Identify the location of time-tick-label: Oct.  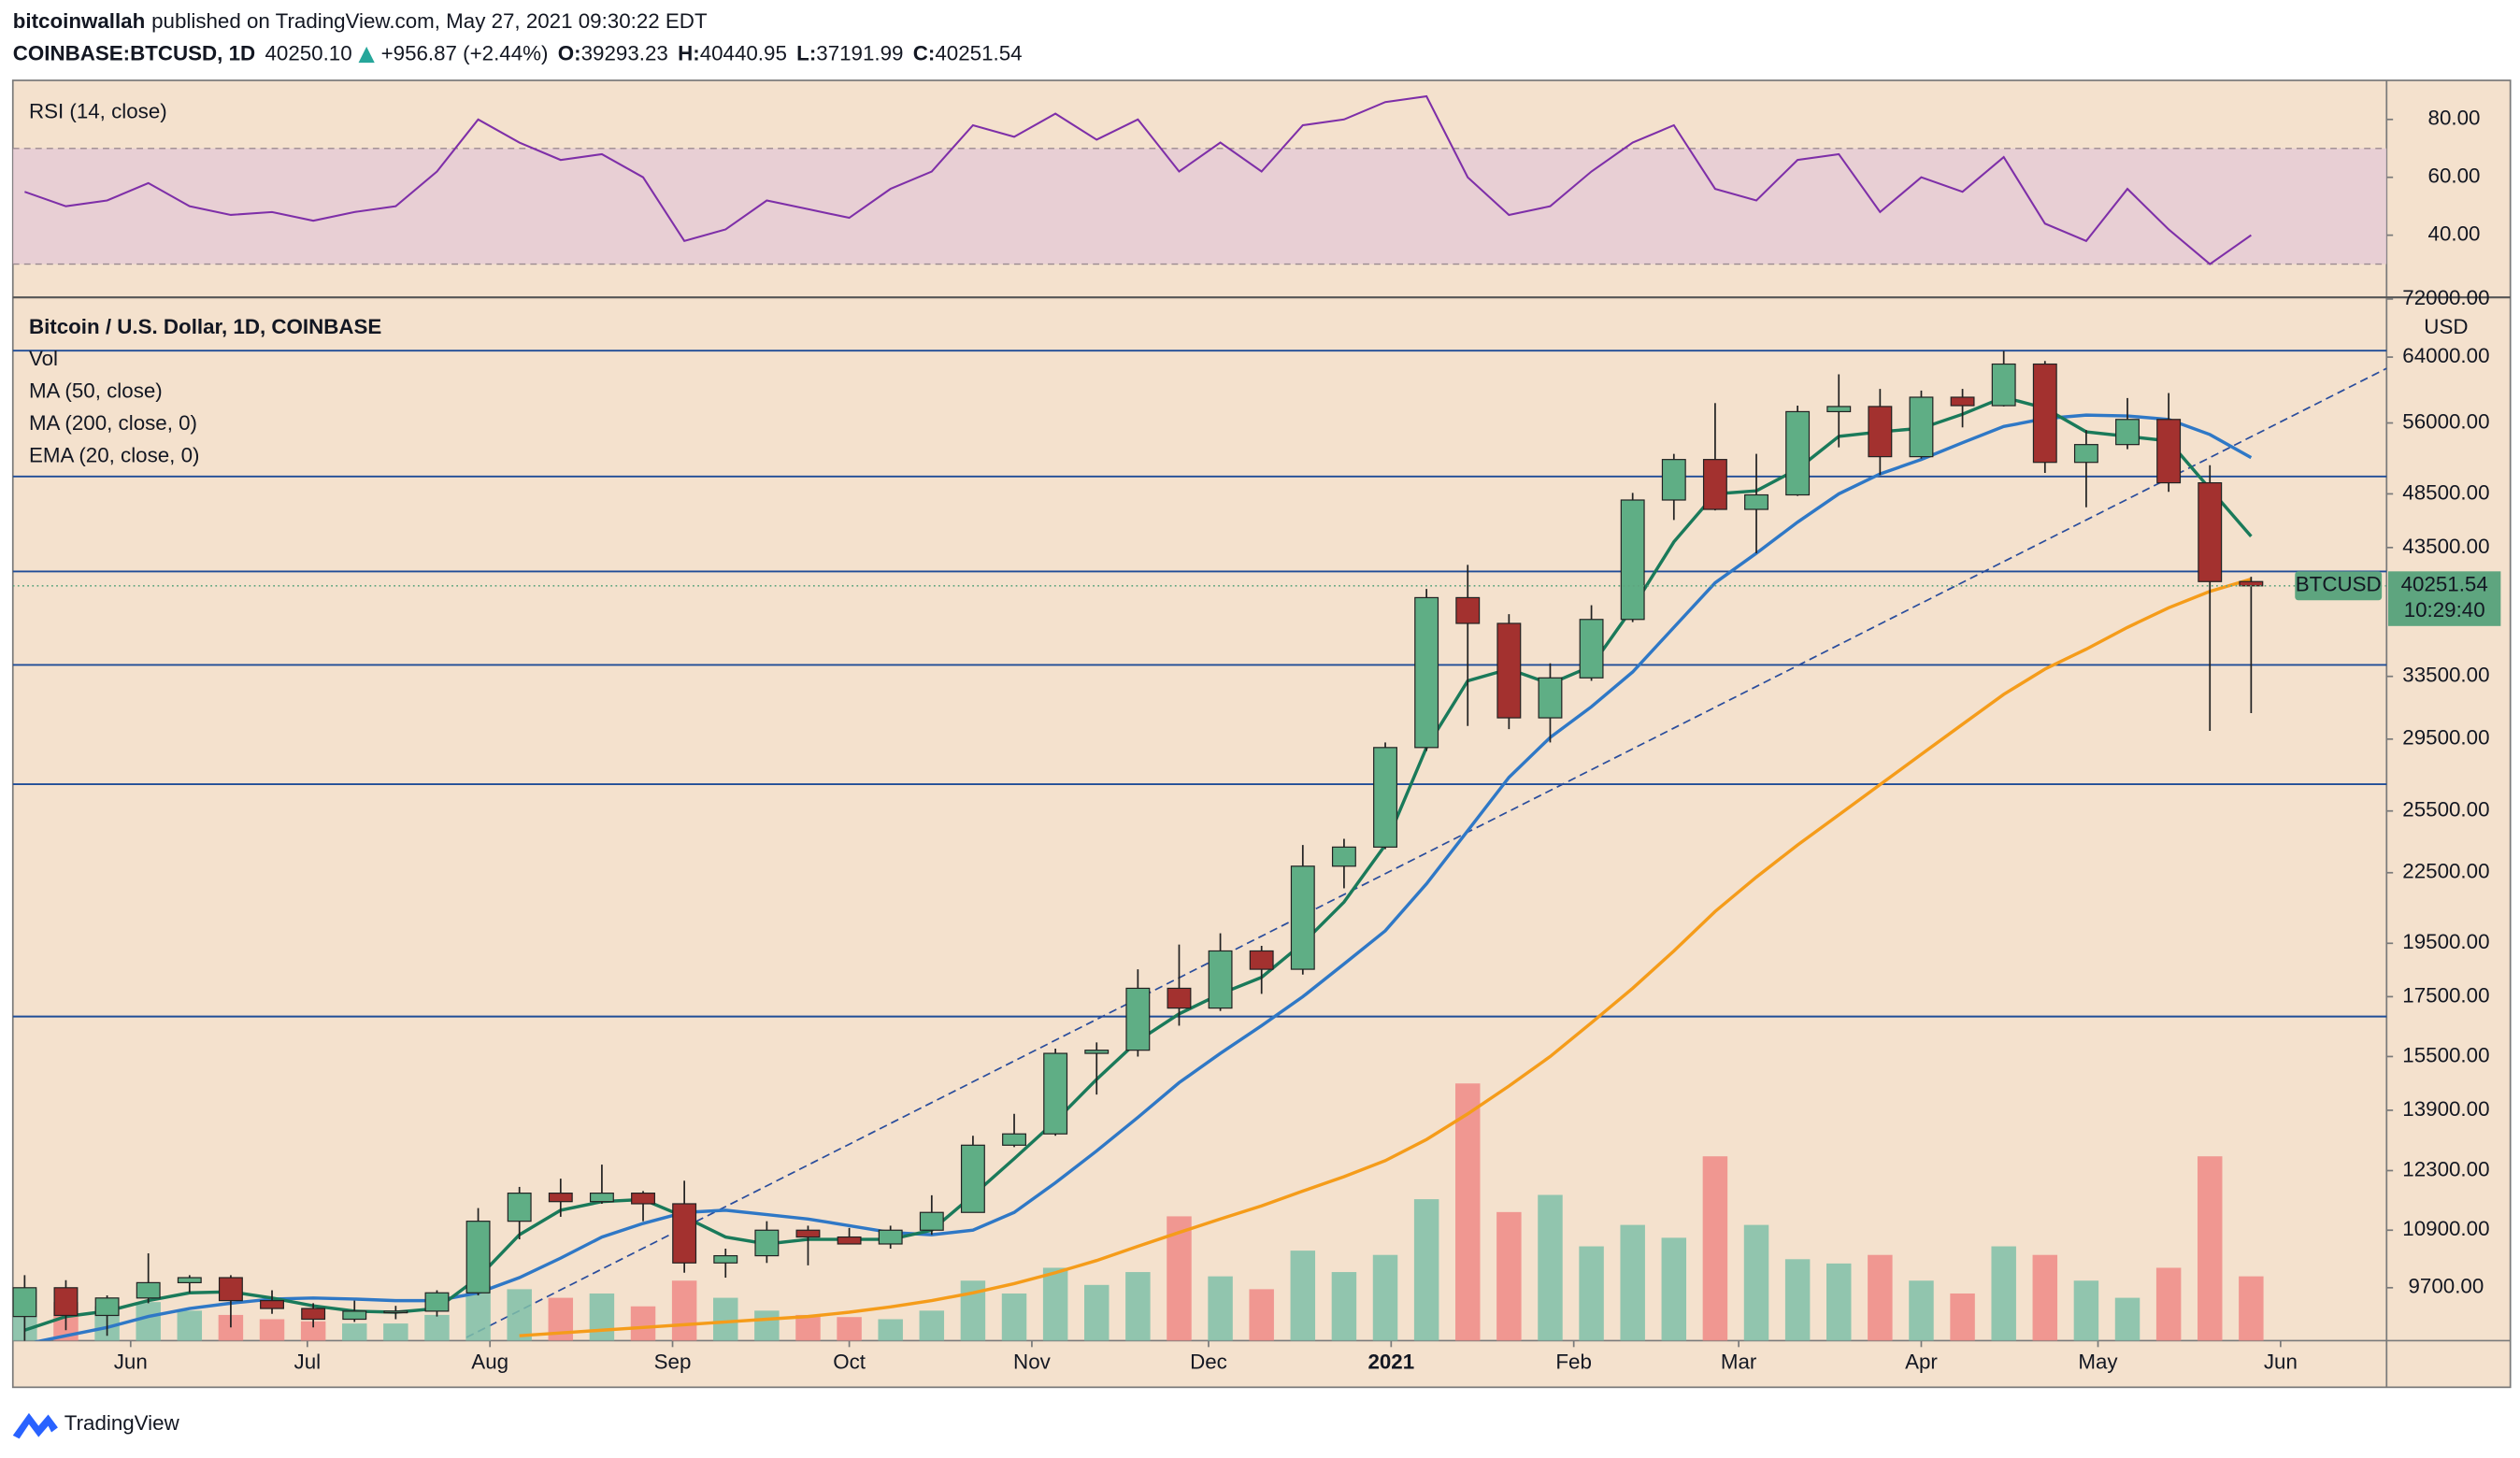
(849, 1361).